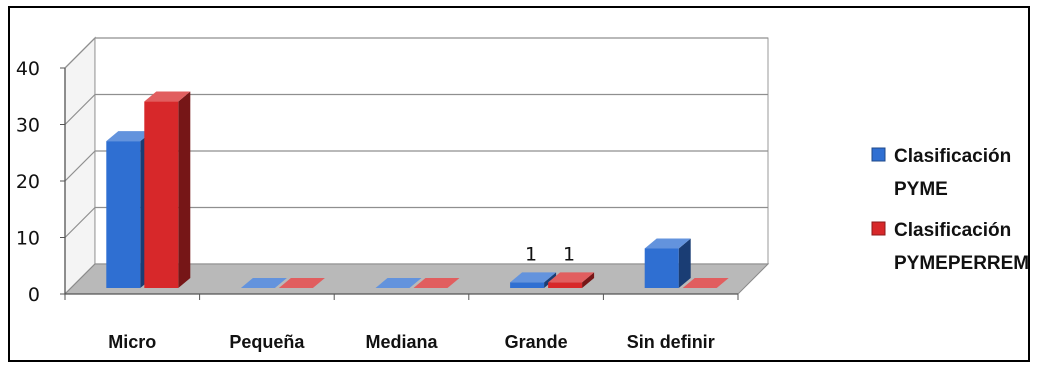 Image resolution: width=1037 pixels, height=368 pixels. What do you see at coordinates (401, 342) in the screenshot?
I see `x-category-label: Mediana` at bounding box center [401, 342].